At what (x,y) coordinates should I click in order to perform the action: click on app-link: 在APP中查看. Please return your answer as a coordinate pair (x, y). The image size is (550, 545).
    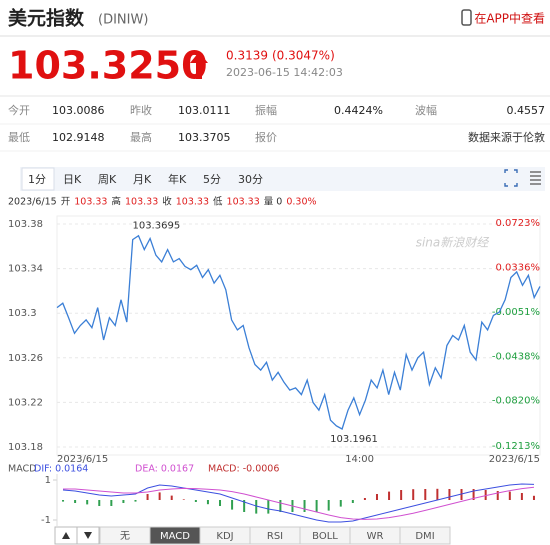
    Looking at the image, I should click on (509, 18).